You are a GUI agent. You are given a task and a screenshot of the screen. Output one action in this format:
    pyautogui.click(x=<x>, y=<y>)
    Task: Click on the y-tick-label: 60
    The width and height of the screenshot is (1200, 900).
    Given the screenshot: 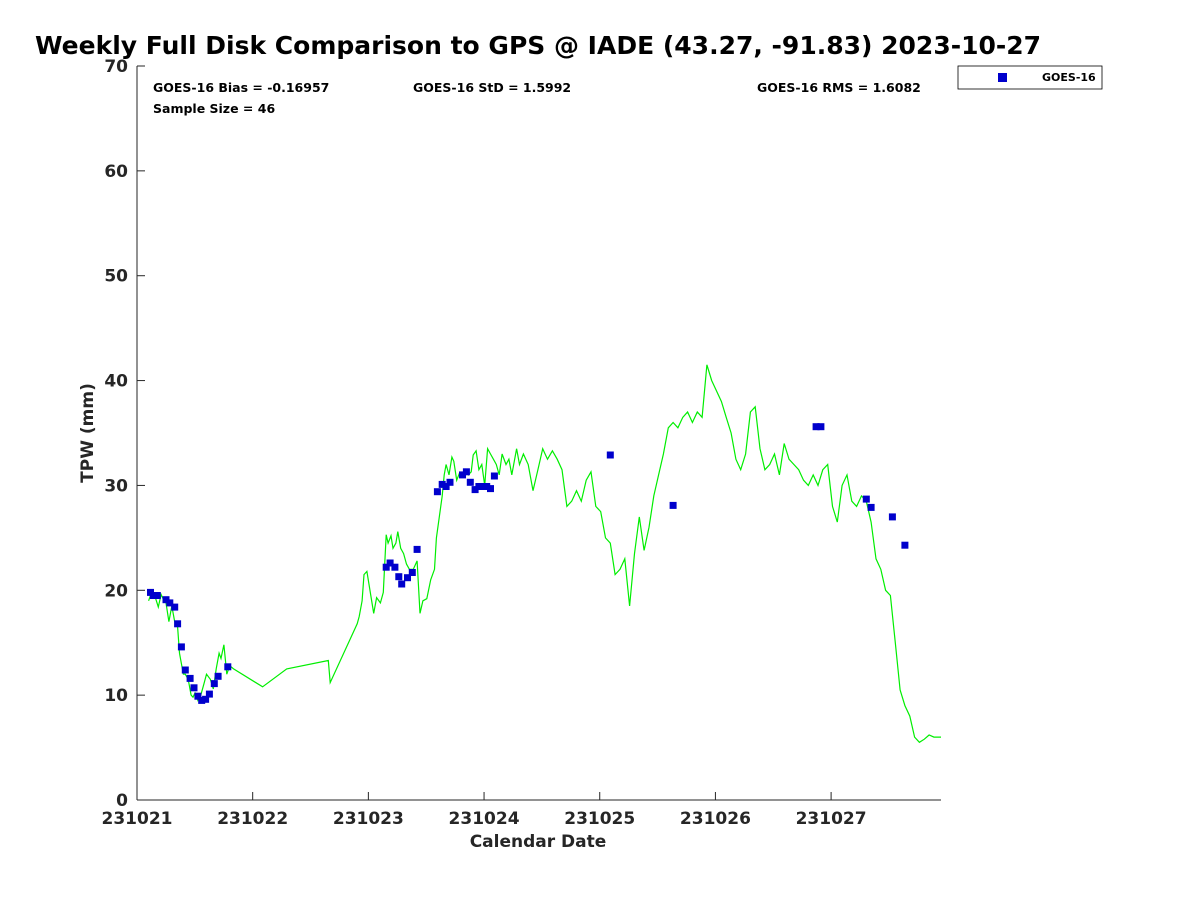 What is the action you would take?
    pyautogui.click(x=116, y=172)
    